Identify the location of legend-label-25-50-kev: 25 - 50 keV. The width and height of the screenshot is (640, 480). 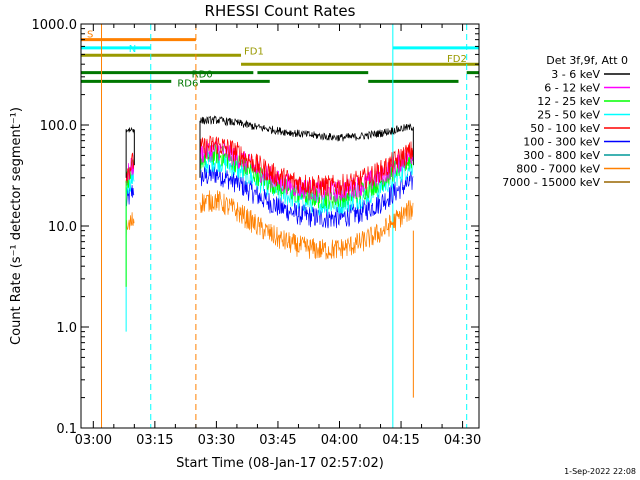
(568, 115).